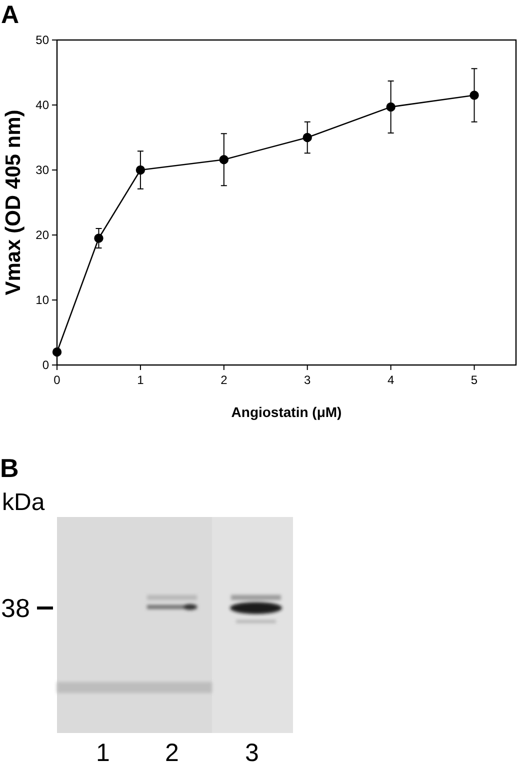 This screenshot has height=765, width=520. Describe the element at coordinates (390, 380) in the screenshot. I see `x-tick-label: 4` at that location.